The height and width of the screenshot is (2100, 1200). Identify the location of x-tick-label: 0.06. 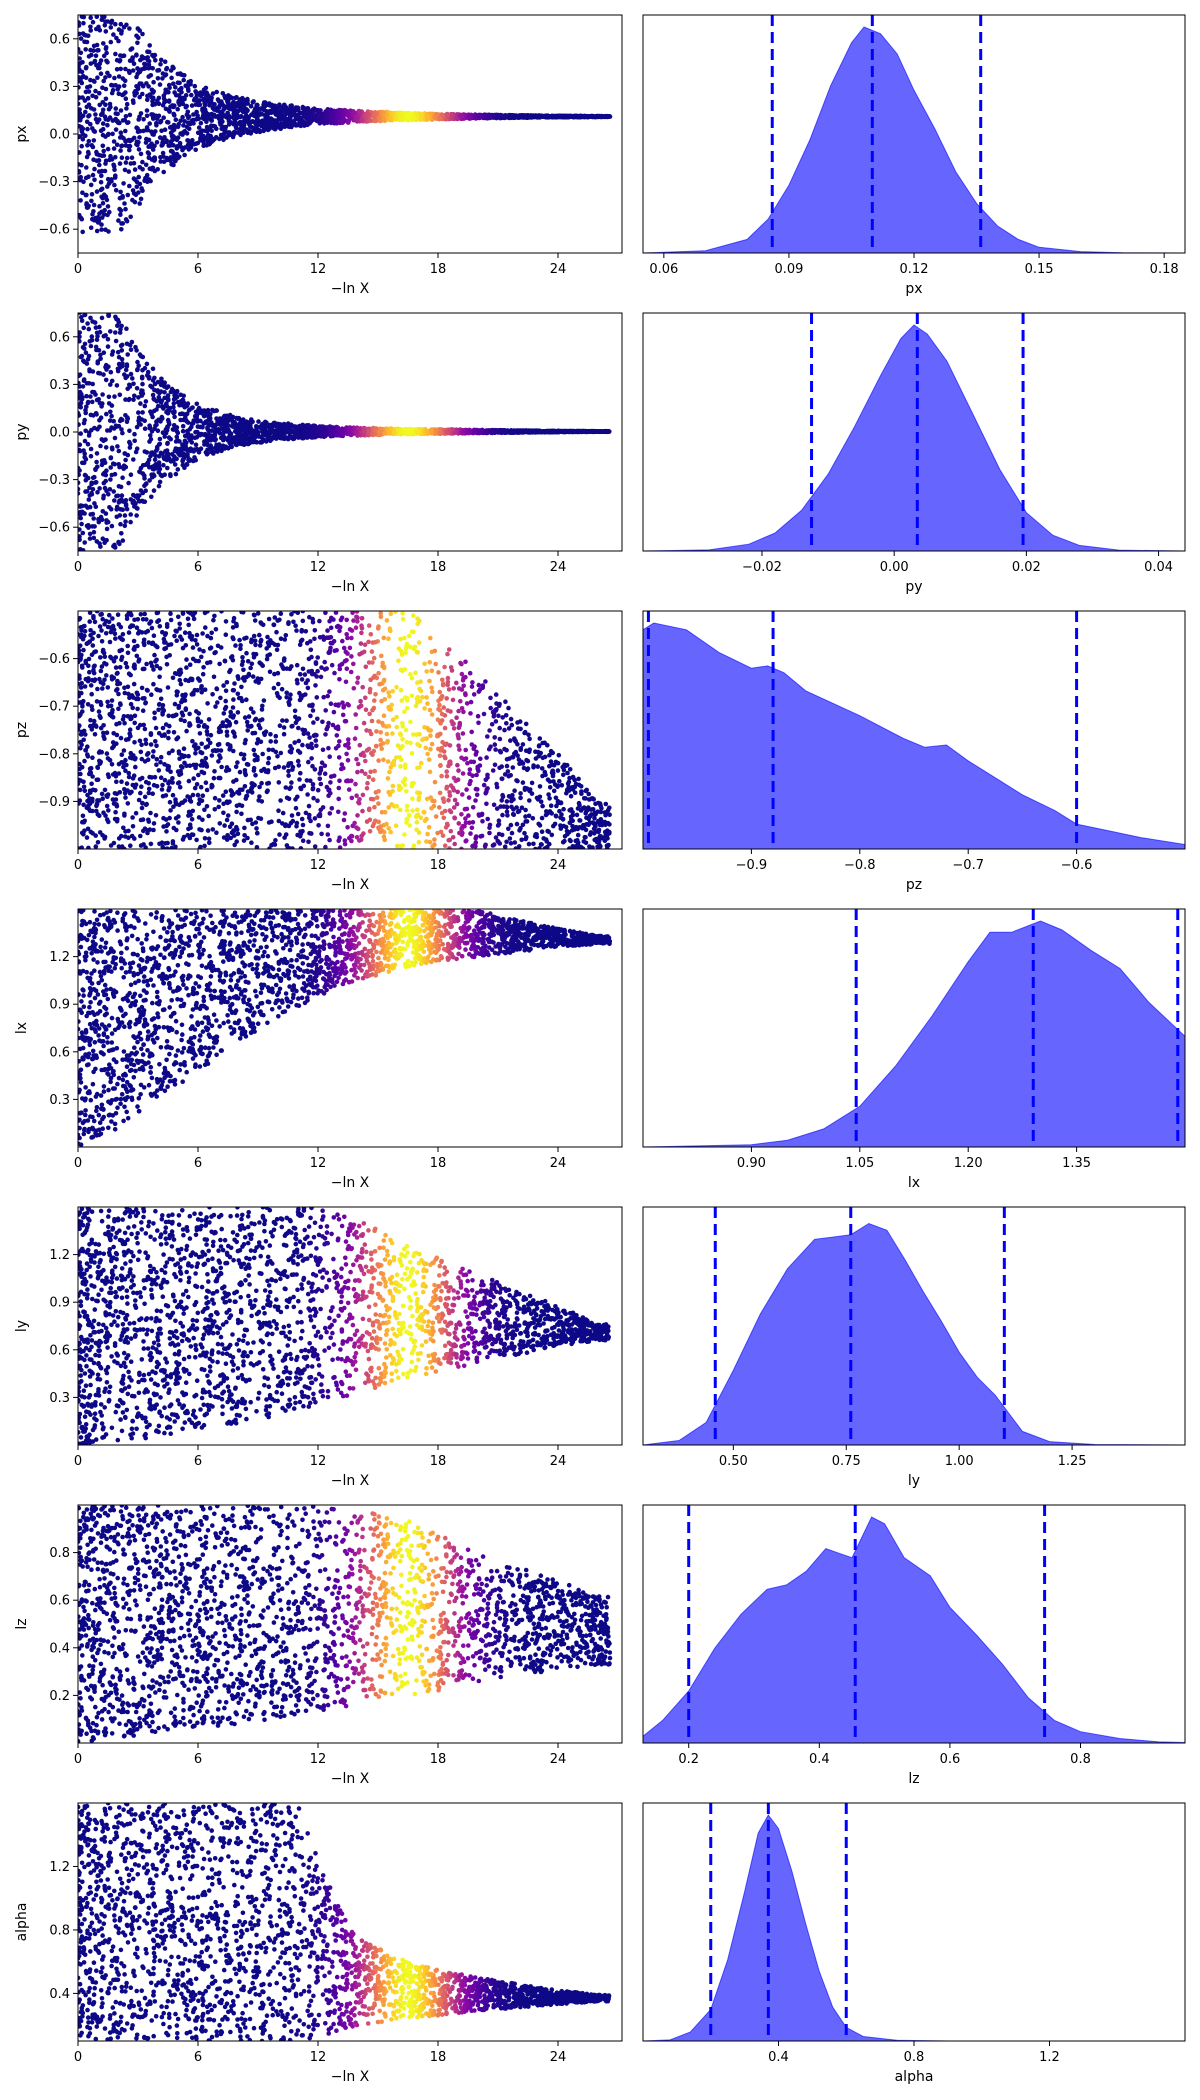
(663, 269).